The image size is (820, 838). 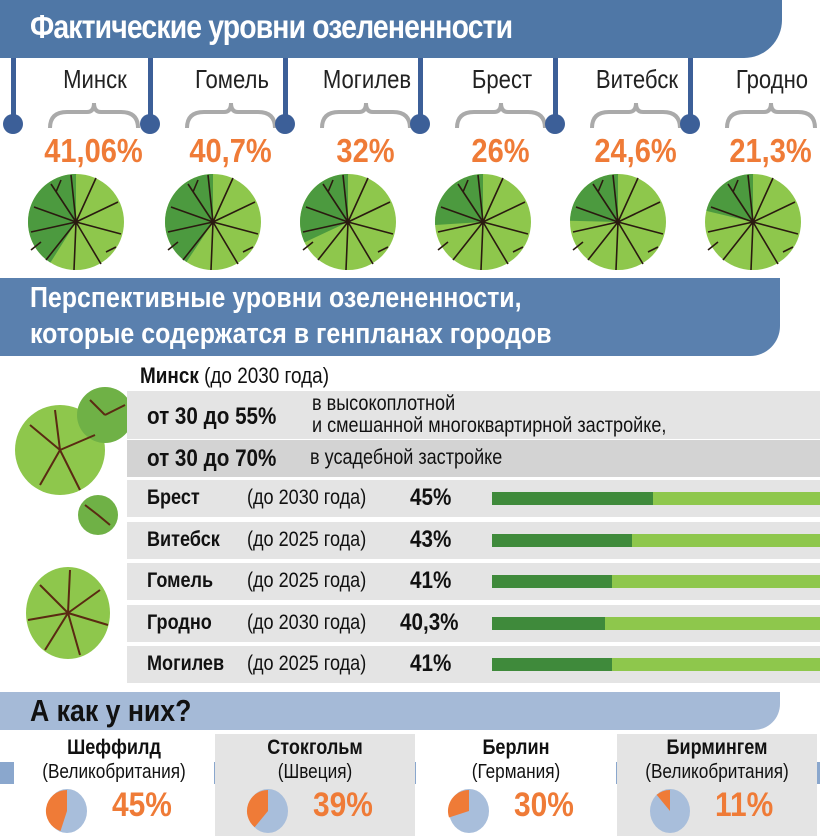 What do you see at coordinates (276, 298) in the screenshot?
I see `section-title-line1: Перспективные уровни озелененности,` at bounding box center [276, 298].